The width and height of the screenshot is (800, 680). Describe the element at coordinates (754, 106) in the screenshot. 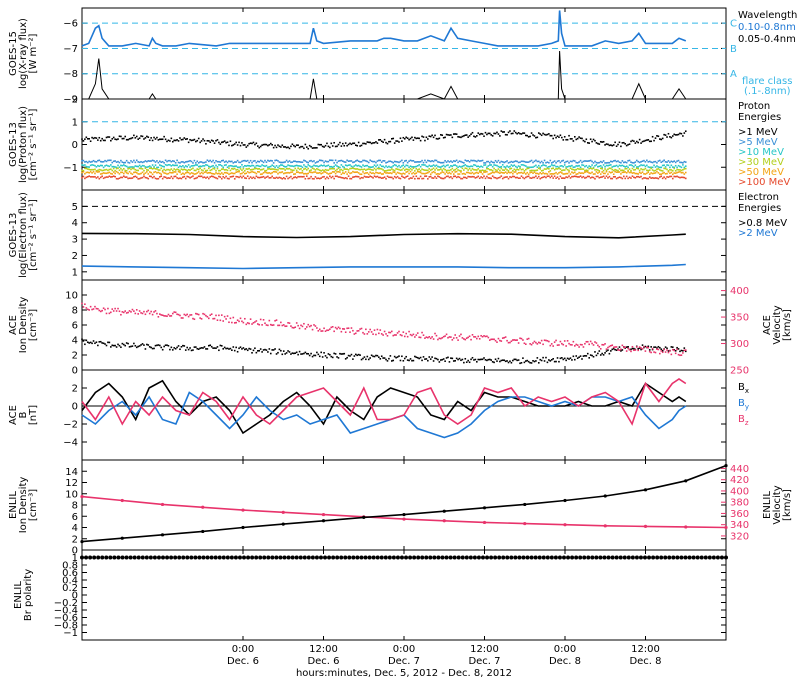

I see `legend-title: Proton` at that location.